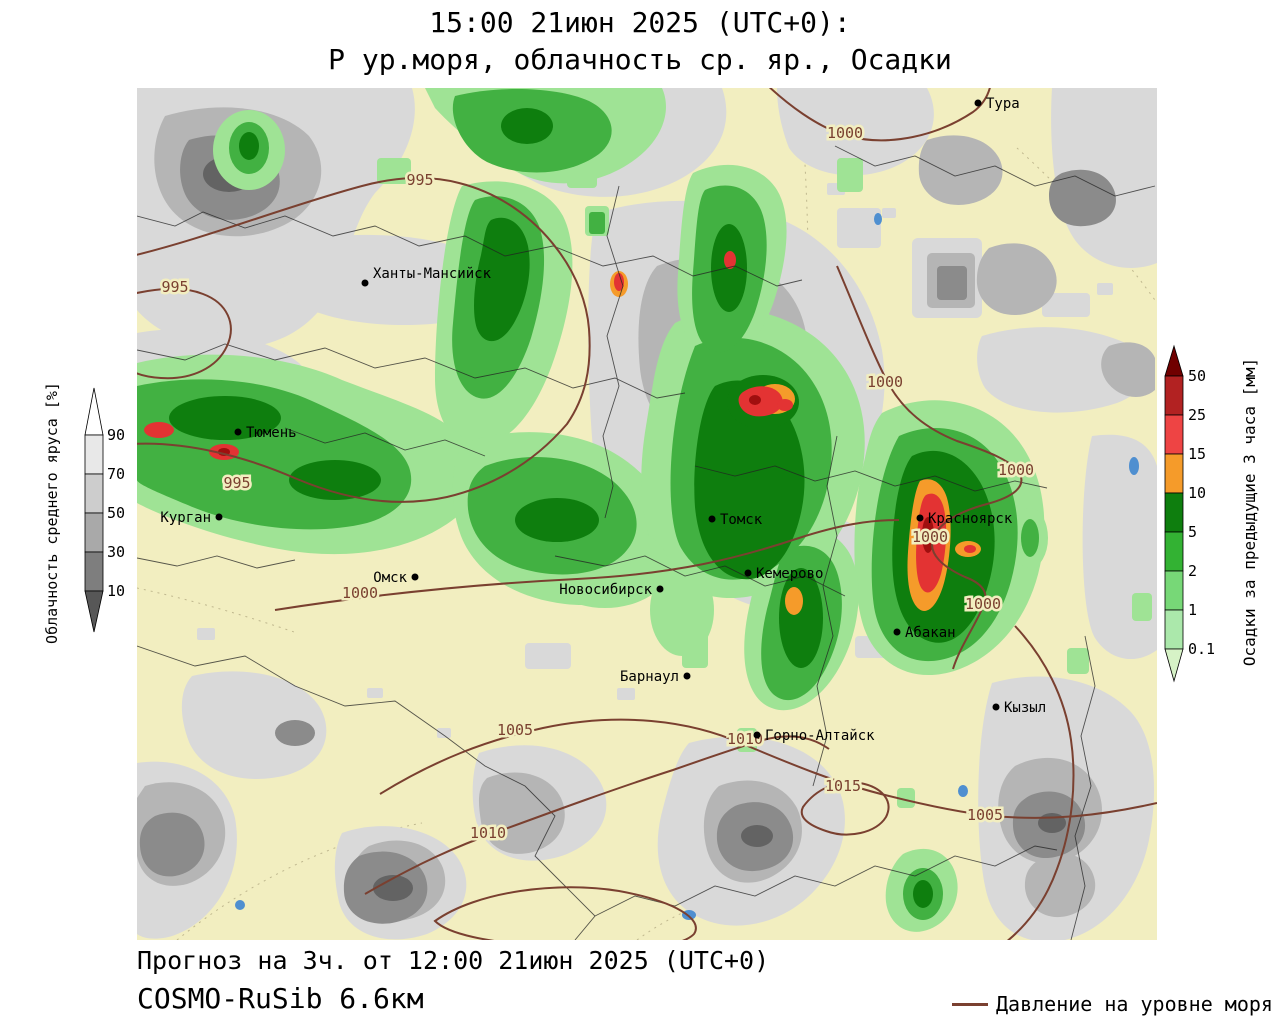 Image resolution: width=1280 pixels, height=1024 pixels. What do you see at coordinates (488, 833) in the screenshot?
I see `isobar-label: 1010` at bounding box center [488, 833].